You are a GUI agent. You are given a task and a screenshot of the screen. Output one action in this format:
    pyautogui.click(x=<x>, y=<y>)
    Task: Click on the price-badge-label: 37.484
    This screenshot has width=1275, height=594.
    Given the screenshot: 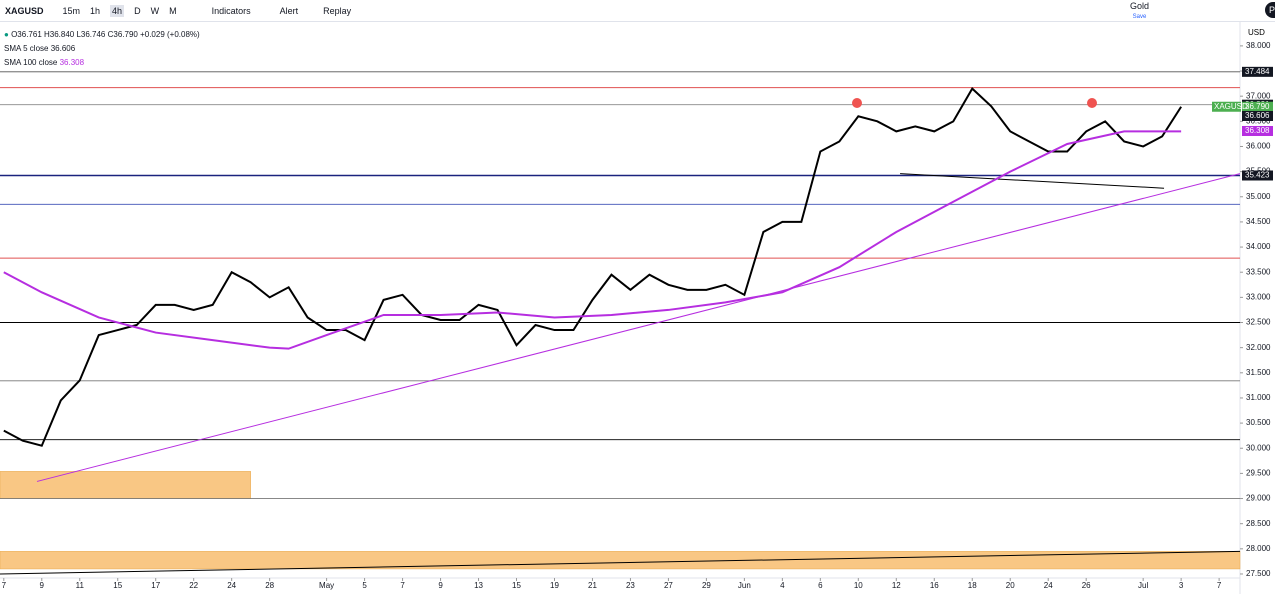 What is the action you would take?
    pyautogui.click(x=1257, y=71)
    